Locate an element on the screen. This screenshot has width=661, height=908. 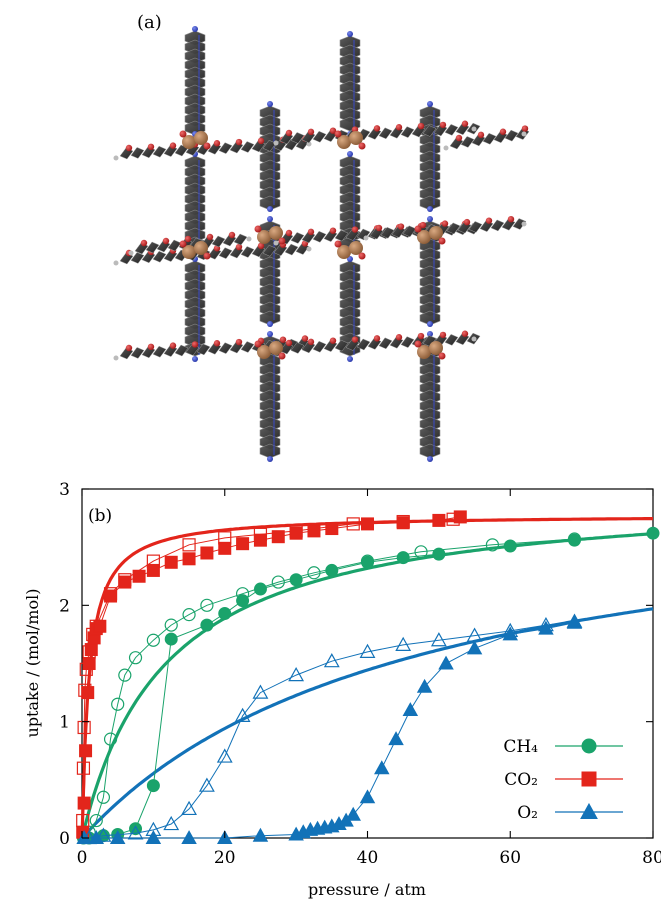
y-tick-label: 0 is located at coordinates (64, 839).